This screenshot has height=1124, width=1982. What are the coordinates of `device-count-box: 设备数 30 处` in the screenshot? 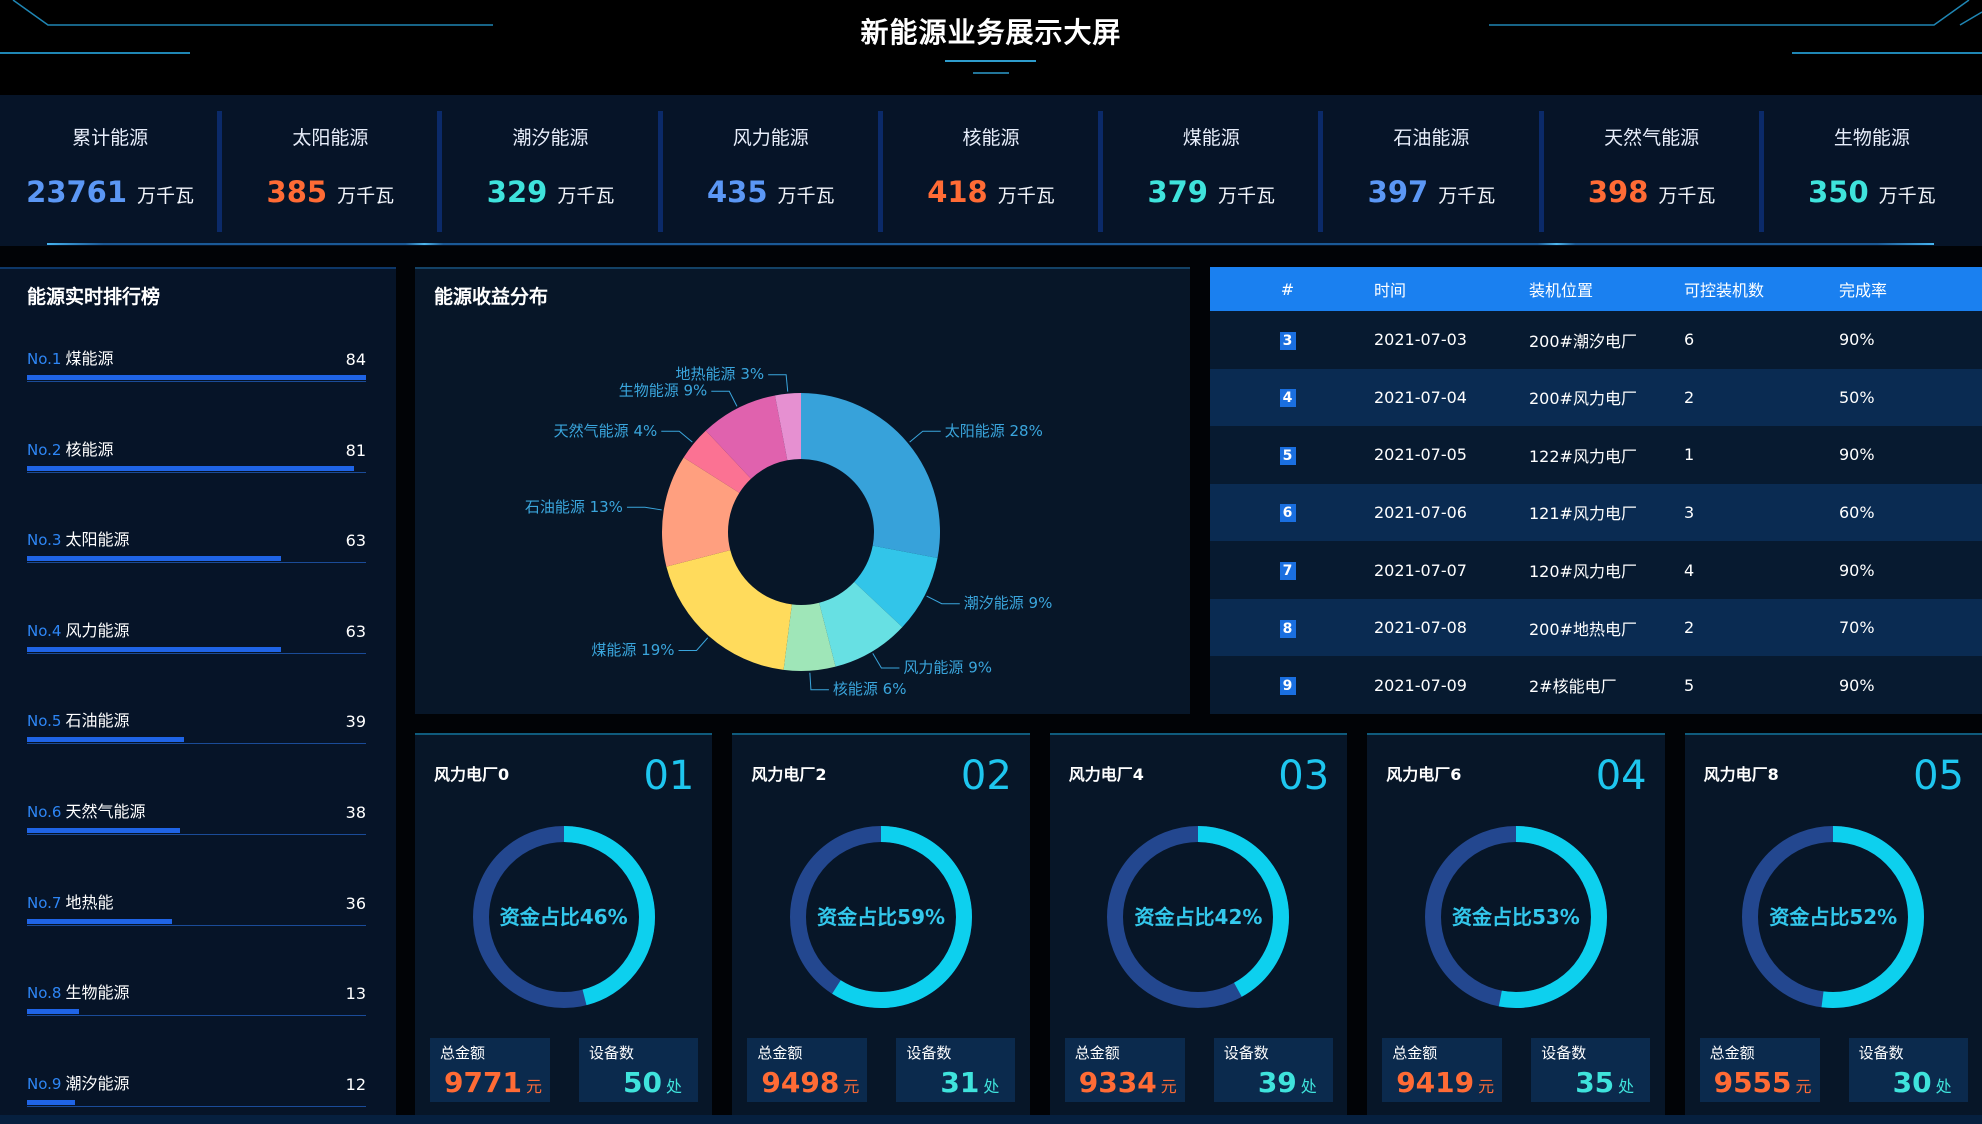 It's located at (1908, 1070).